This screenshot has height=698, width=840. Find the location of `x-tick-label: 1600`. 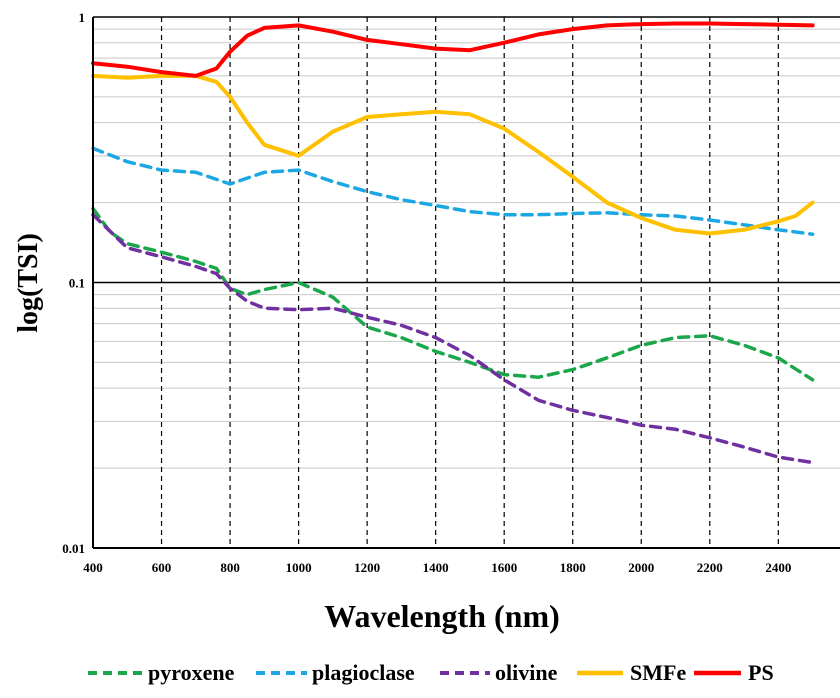

x-tick-label: 1600 is located at coordinates (504, 567).